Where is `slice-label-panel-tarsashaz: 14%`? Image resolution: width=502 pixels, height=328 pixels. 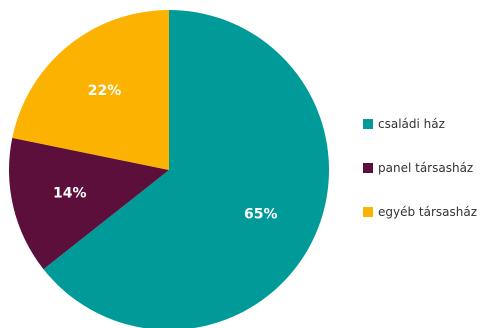 slice-label-panel-tarsashaz: 14% is located at coordinates (70, 194).